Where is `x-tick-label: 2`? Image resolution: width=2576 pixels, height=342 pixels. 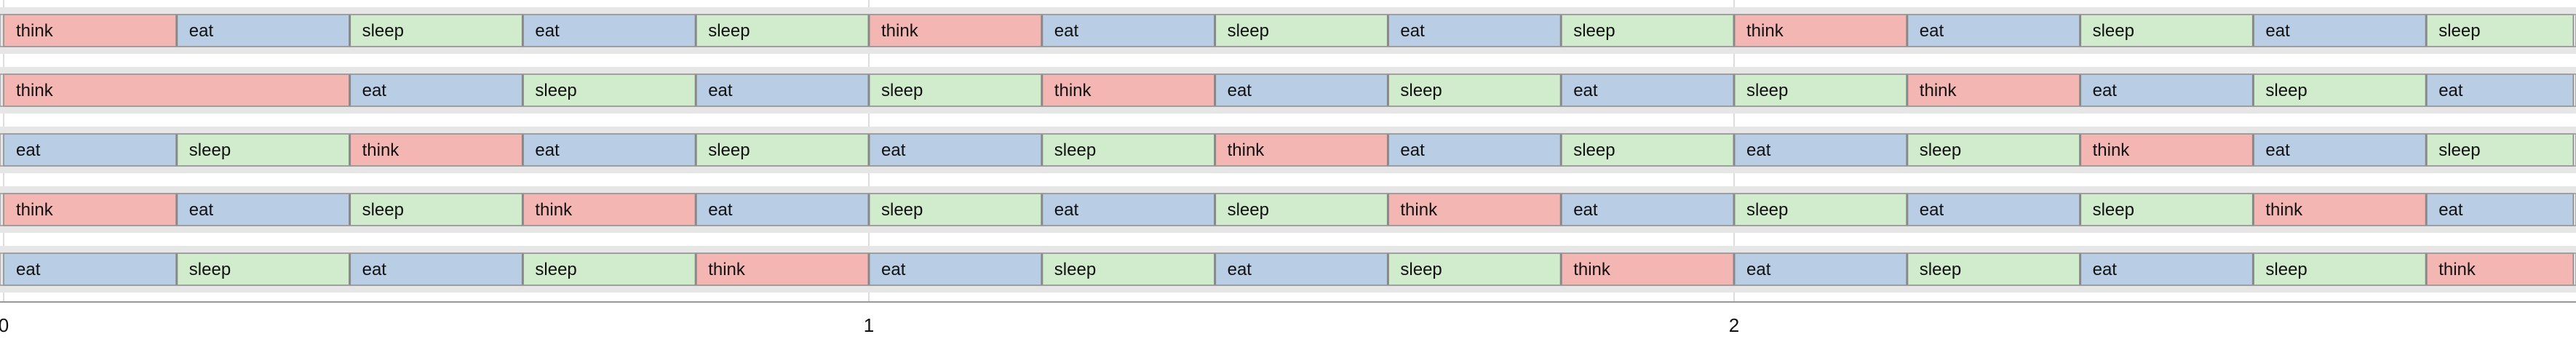
x-tick-label: 2 is located at coordinates (1734, 325).